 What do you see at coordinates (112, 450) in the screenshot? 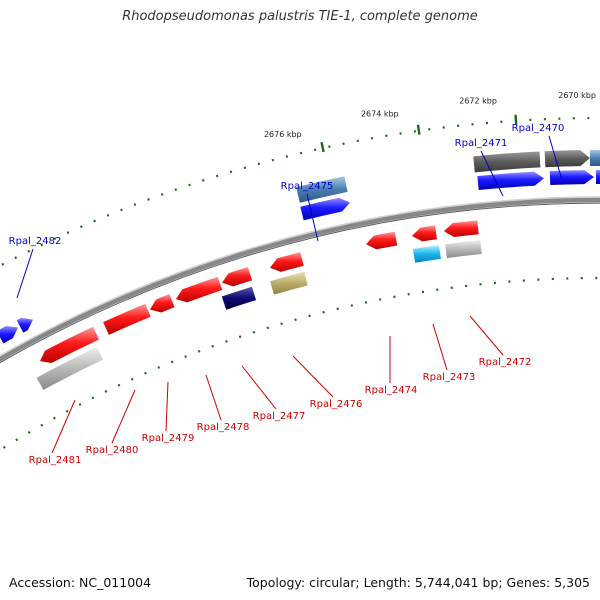
I see `gene-label-rpal_2480: Rpal_2480` at bounding box center [112, 450].